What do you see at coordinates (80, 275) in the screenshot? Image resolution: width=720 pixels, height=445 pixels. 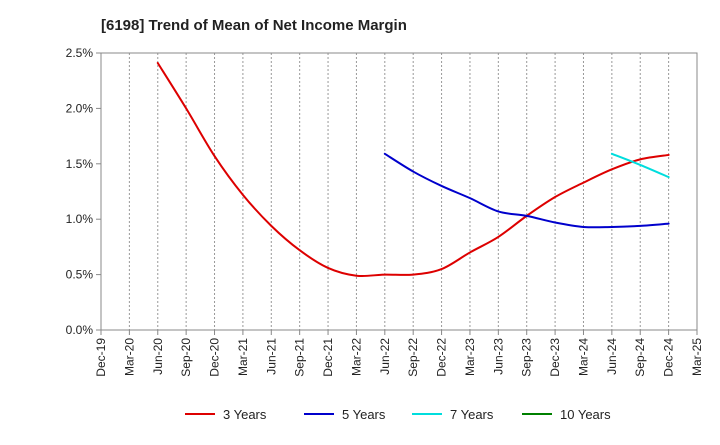 I see `y-tick-label: 0.5%` at bounding box center [80, 275].